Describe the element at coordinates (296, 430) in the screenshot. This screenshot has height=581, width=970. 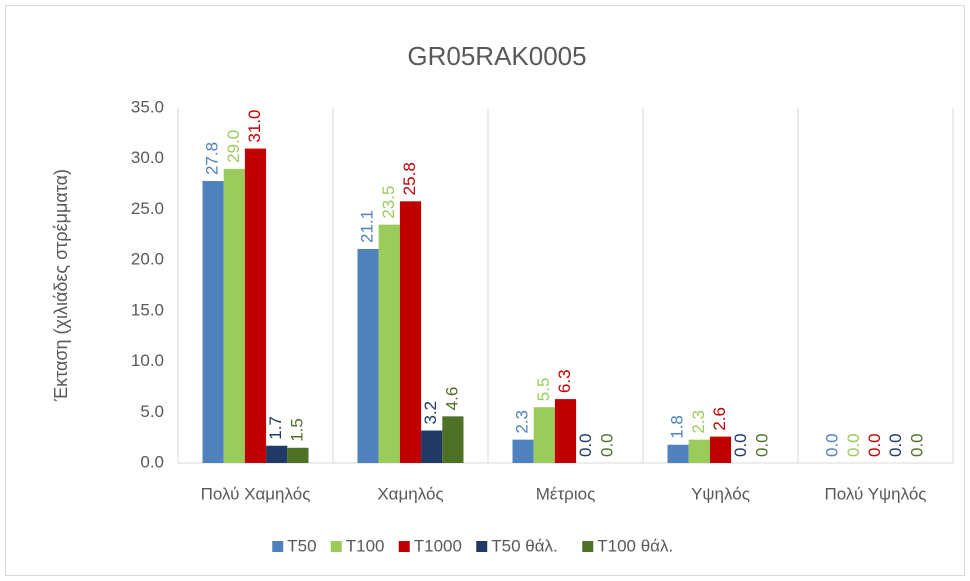
I see `data-label: 1.5` at that location.